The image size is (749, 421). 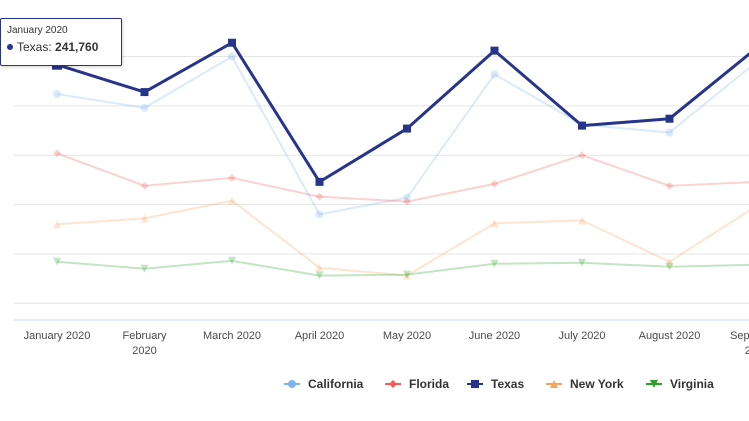 I want to click on x-tick-label: March 2020, so click(x=232, y=336).